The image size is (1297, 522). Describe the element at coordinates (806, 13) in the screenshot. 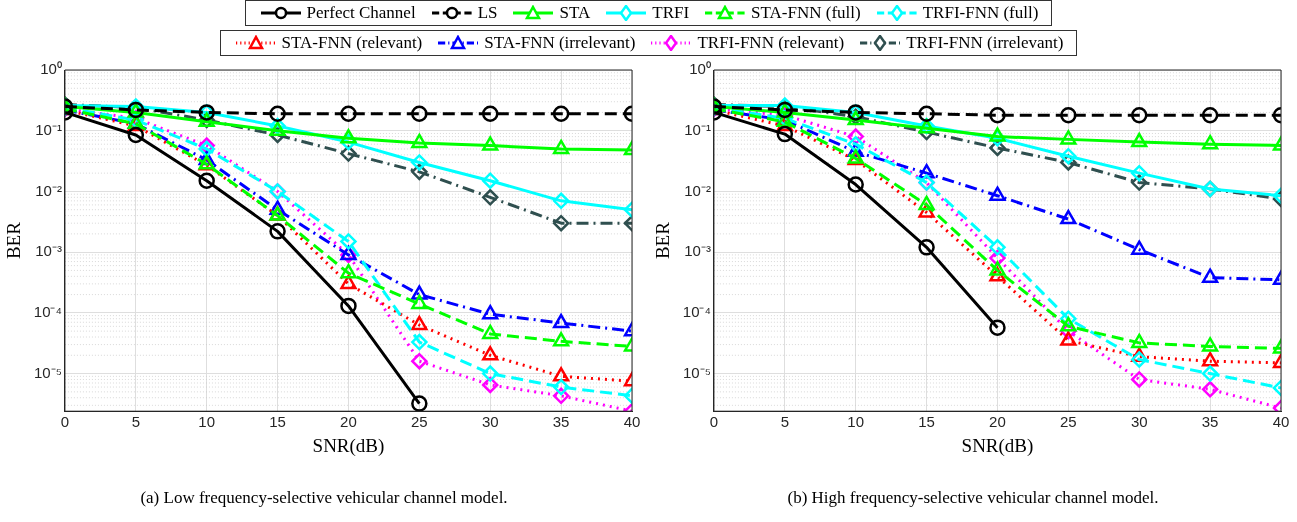

I see `legend-label: STA-FNN (full)` at that location.